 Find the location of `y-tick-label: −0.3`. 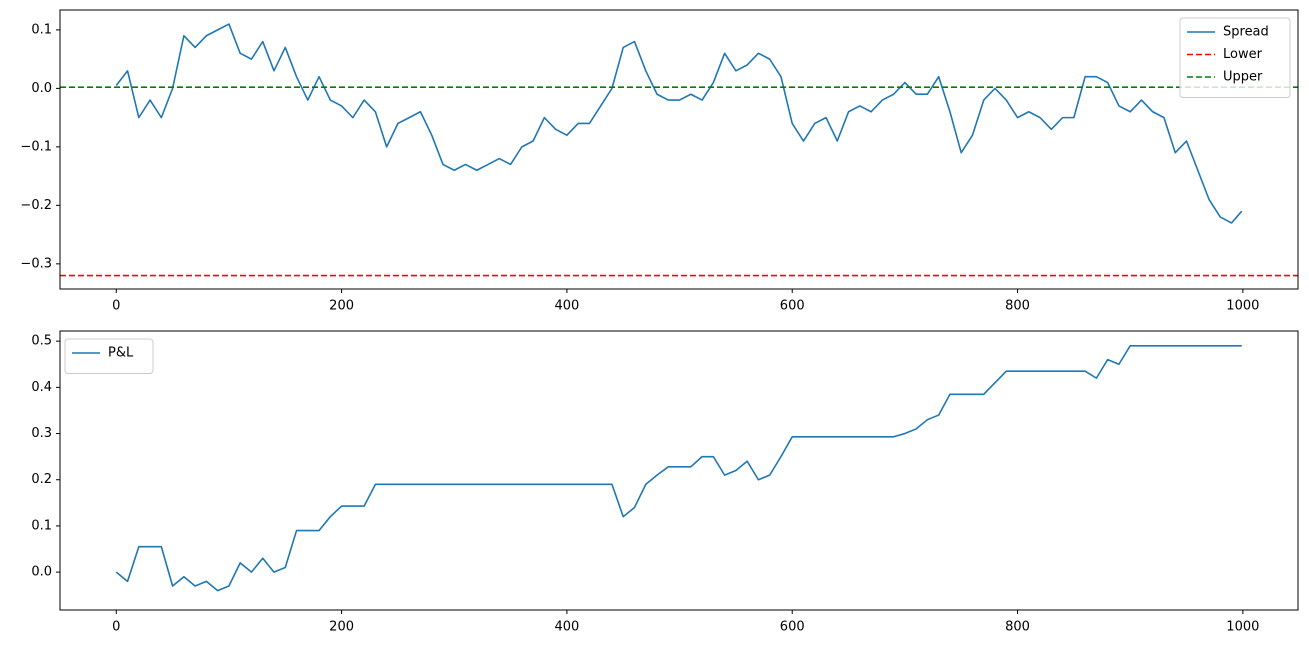

y-tick-label: −0.3 is located at coordinates (36, 263).